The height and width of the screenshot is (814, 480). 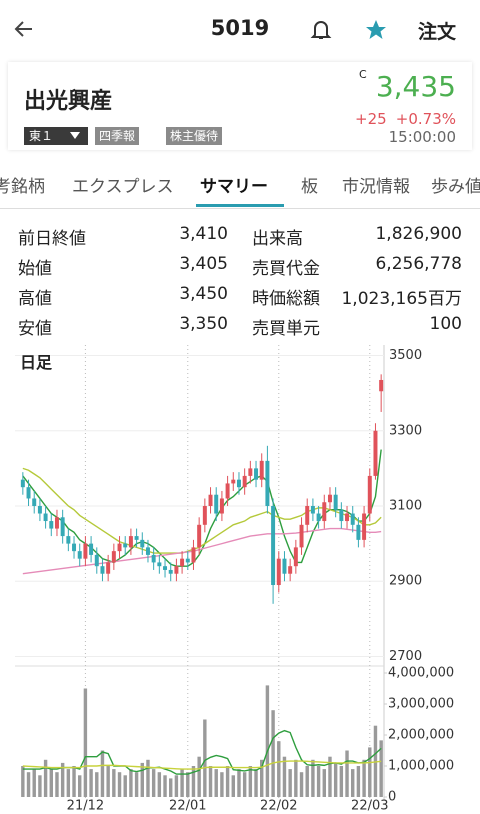 I want to click on stat-value: 3,450, so click(x=203, y=294).